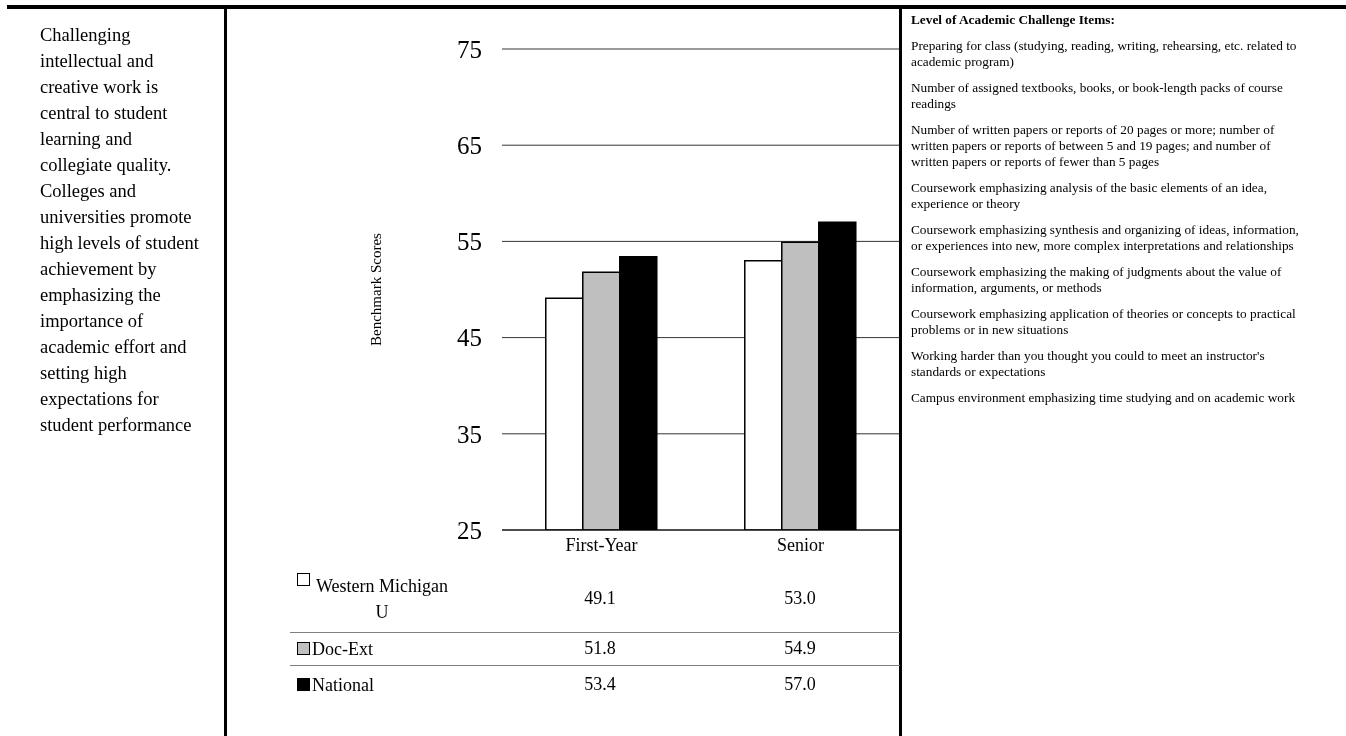 The width and height of the screenshot is (1346, 736). I want to click on data-label: 53.0, so click(800, 598).